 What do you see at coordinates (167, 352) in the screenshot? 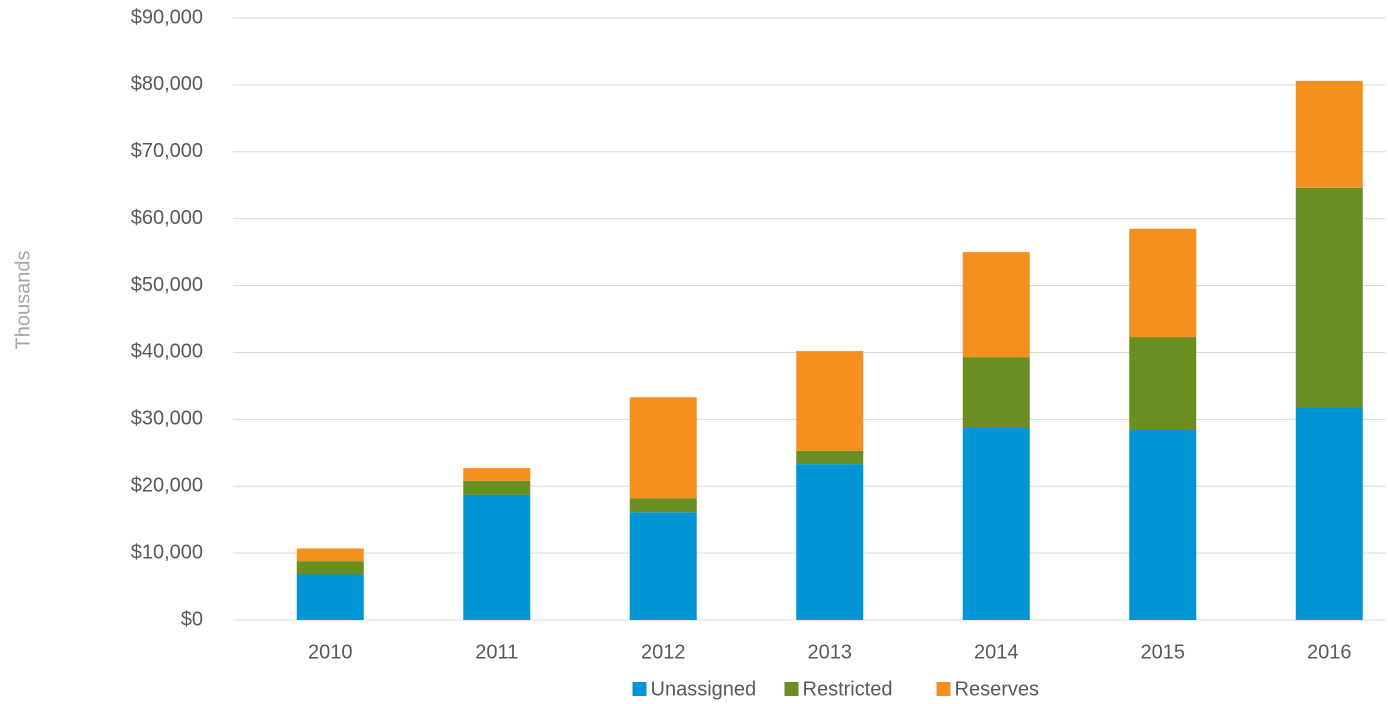
I see `y-tick-label: $40,000` at bounding box center [167, 352].